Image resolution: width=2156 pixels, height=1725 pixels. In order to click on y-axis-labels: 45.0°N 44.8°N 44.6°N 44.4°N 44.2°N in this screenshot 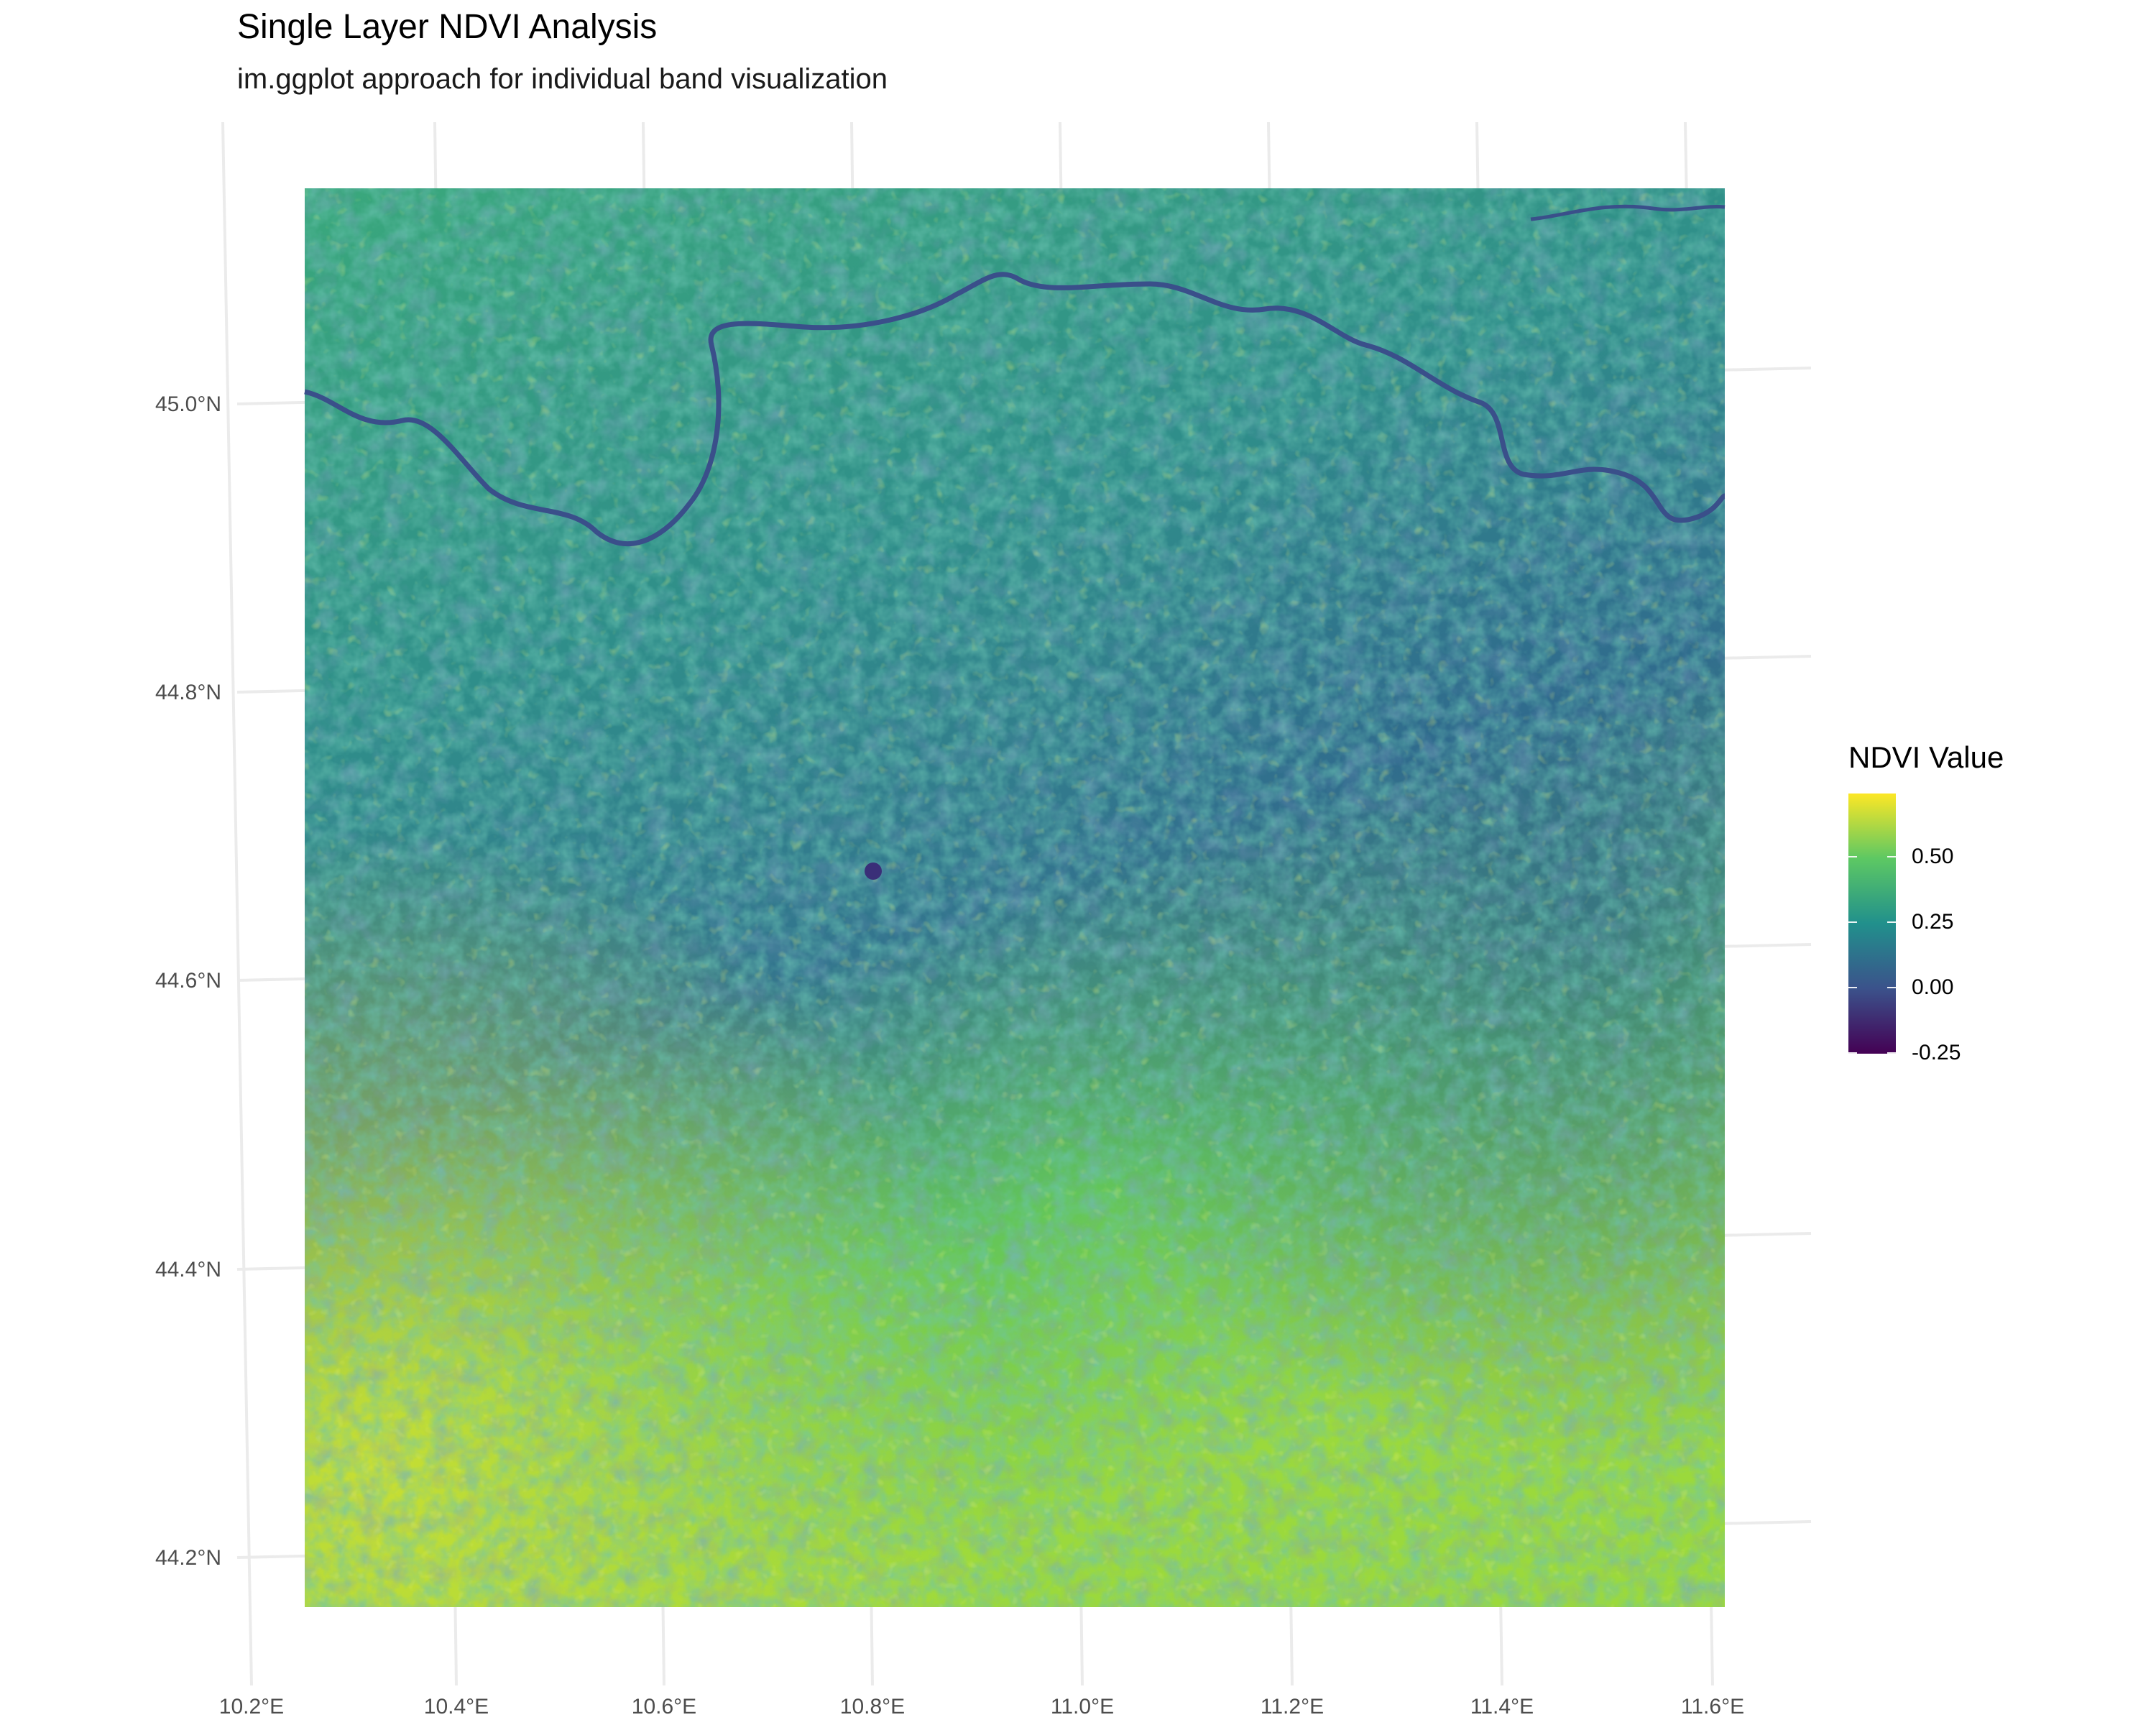, I will do `click(188, 981)`.